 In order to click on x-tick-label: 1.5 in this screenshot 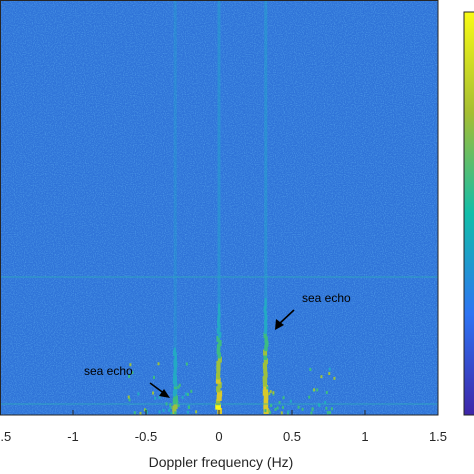, I will do `click(438, 436)`.